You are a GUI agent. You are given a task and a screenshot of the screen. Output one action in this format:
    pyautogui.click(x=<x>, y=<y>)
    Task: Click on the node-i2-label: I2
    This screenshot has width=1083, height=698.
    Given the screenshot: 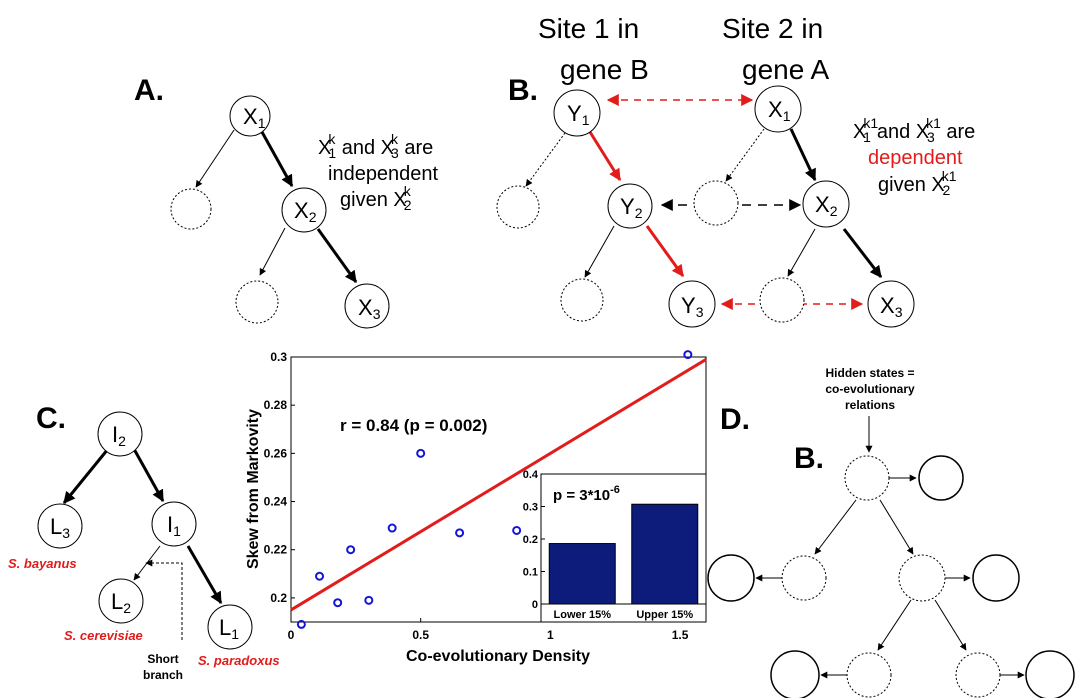 What is the action you would take?
    pyautogui.click(x=119, y=435)
    